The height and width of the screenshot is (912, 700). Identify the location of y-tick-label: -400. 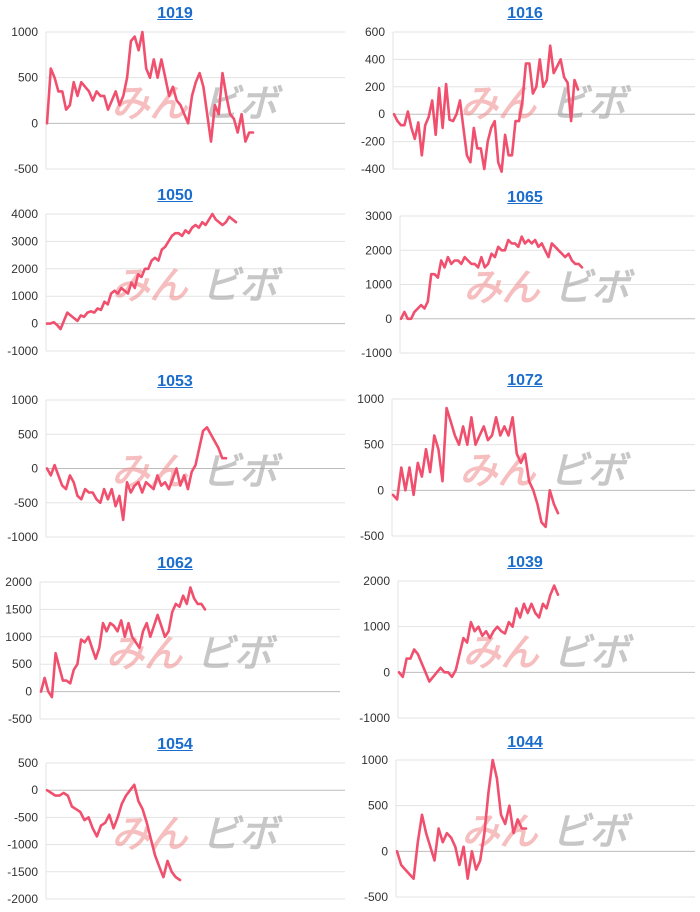
(373, 169).